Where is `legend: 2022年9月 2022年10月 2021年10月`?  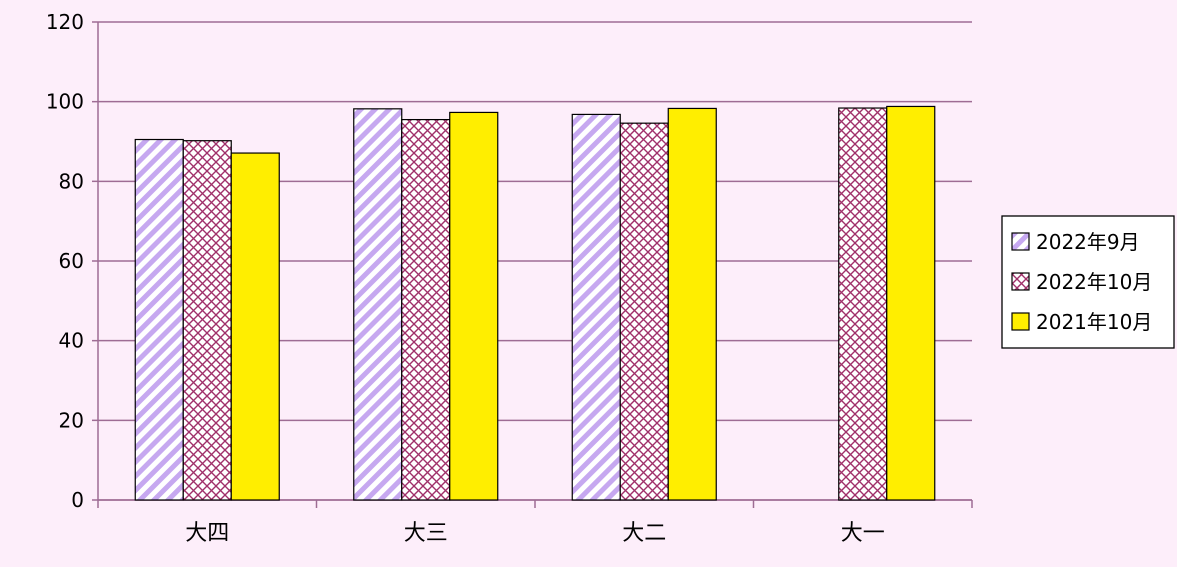
legend: 2022年9月 2022年10月 2021年10月 is located at coordinates (1088, 282).